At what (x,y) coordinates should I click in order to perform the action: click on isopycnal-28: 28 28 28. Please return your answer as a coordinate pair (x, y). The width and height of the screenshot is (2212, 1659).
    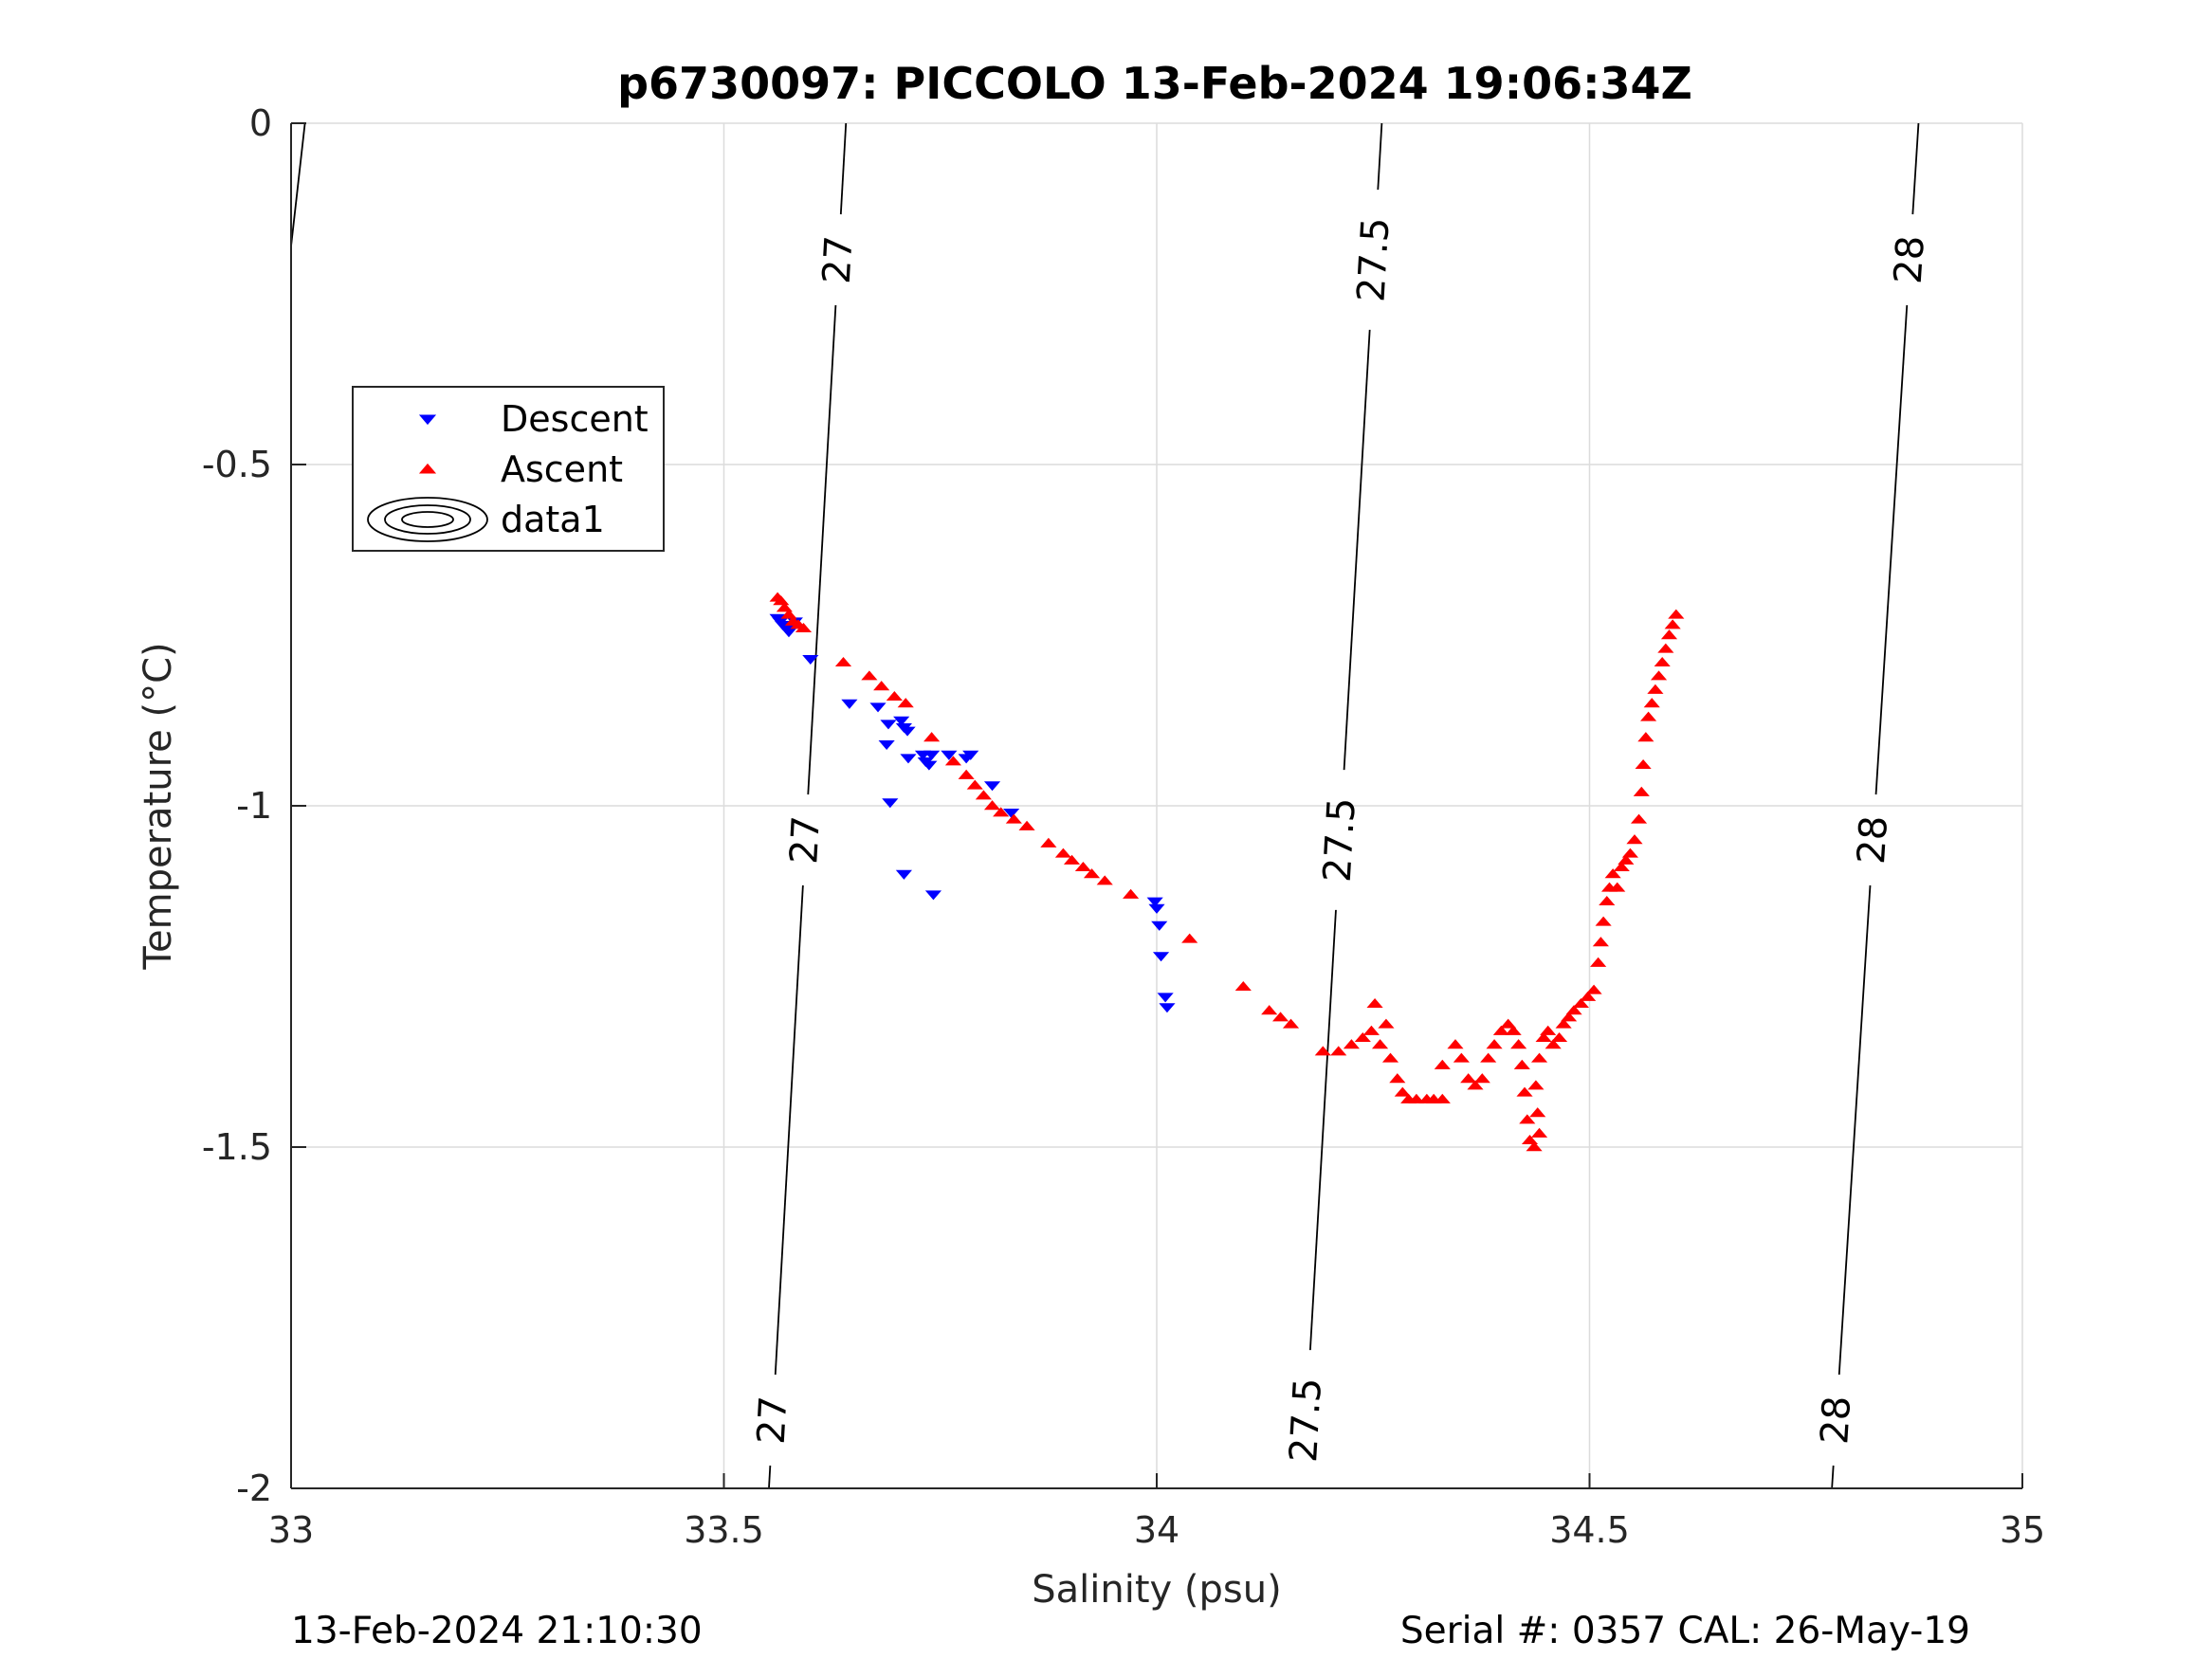
    Looking at the image, I should click on (1873, 805).